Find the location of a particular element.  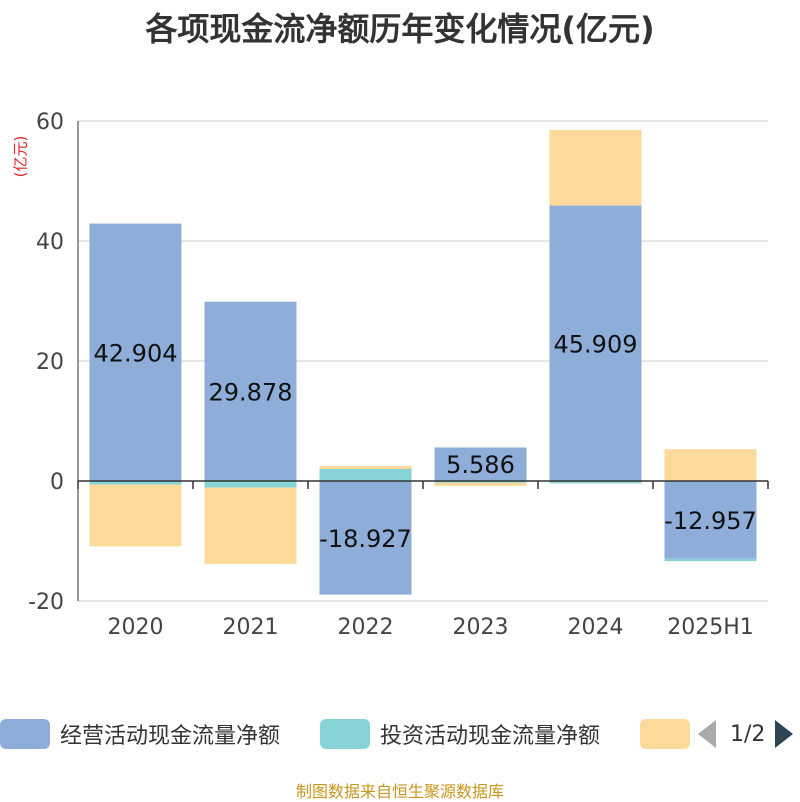

legend-page-number: 1/2 is located at coordinates (748, 734).